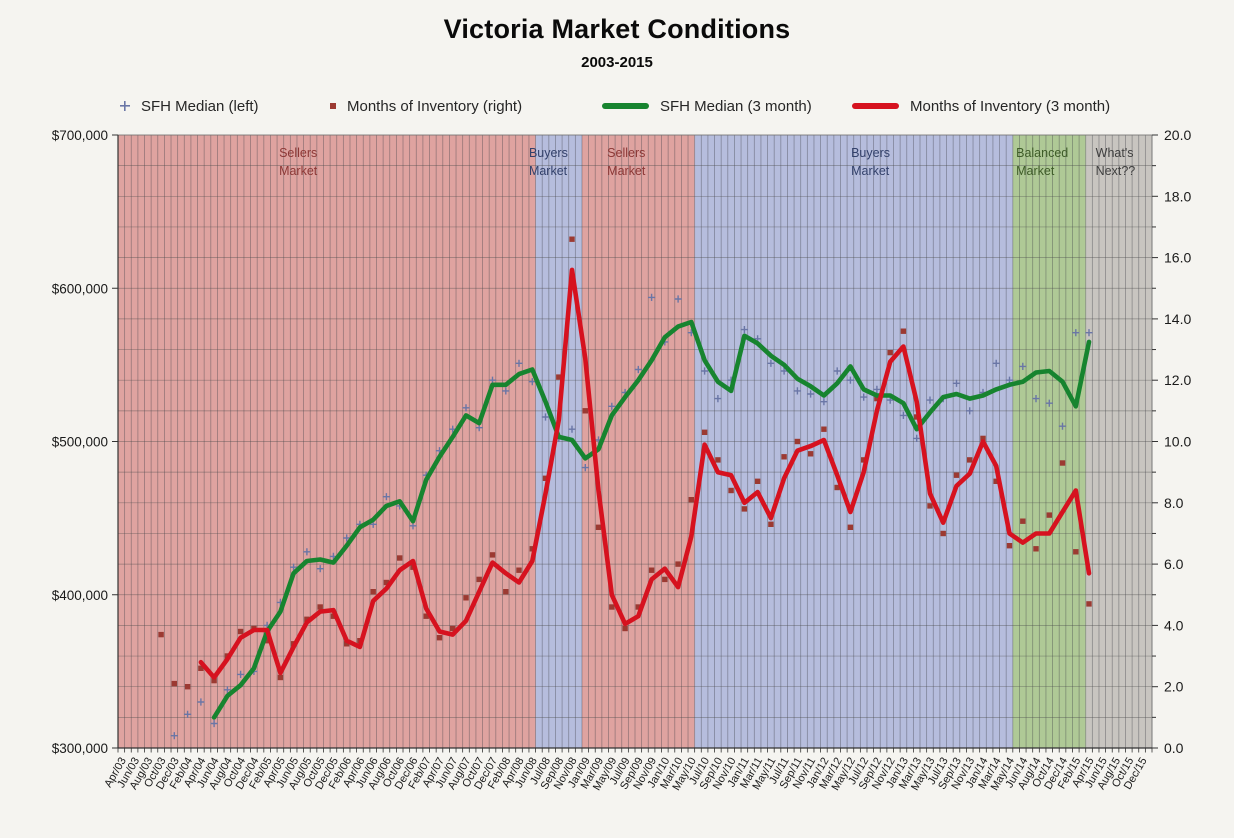 This screenshot has width=1234, height=838. I want to click on left-axis-labels: $700,000 $600,000 $500,000 $400,000 $300,000, so click(80, 442).